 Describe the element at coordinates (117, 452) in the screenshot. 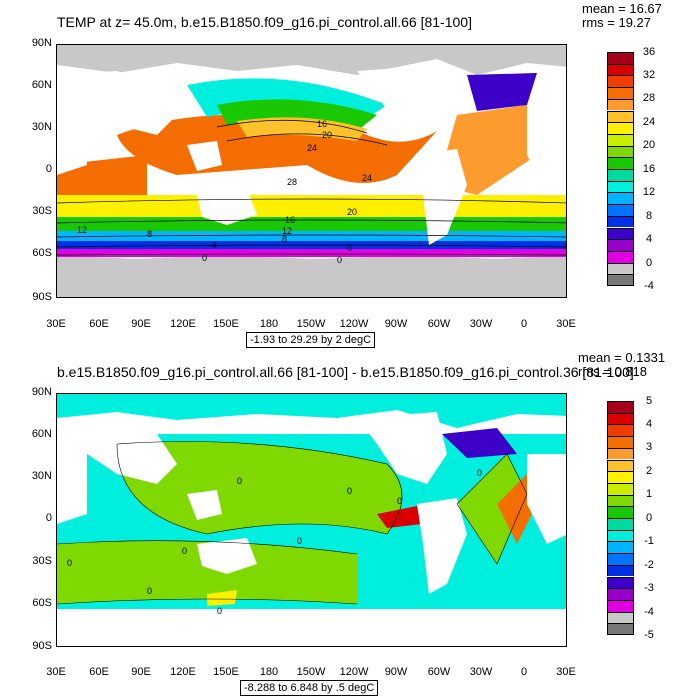

I see `panel-2-eurasia` at that location.